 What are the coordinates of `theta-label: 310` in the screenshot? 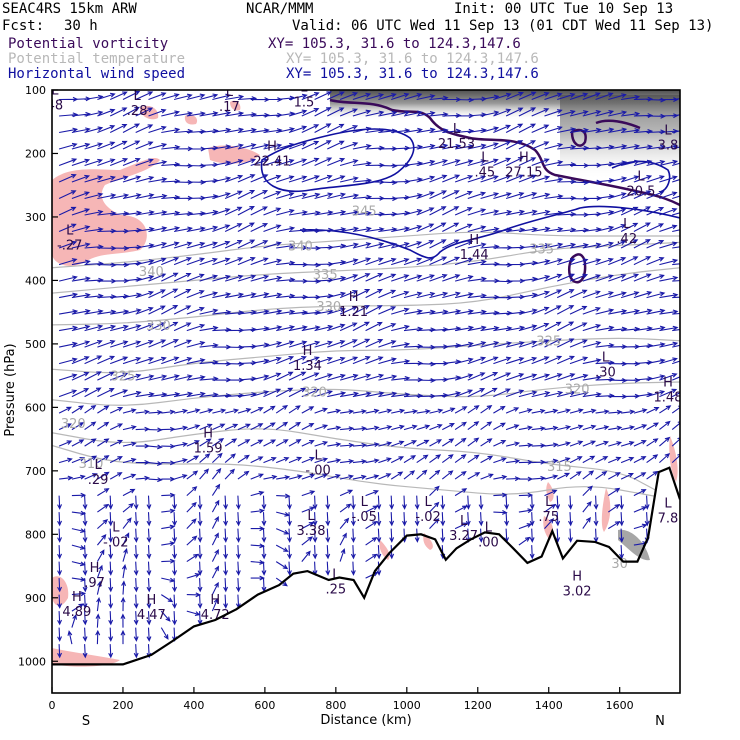 It's located at (91, 464).